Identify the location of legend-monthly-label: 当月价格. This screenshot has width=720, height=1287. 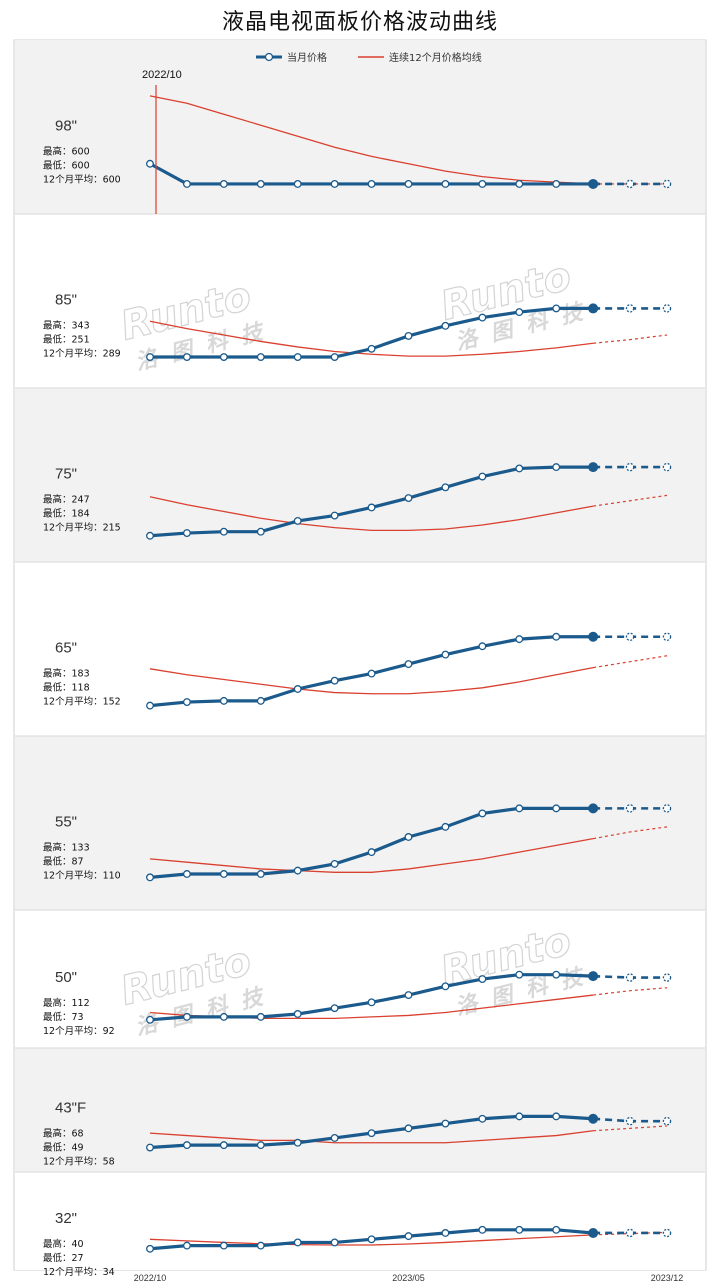
(307, 57).